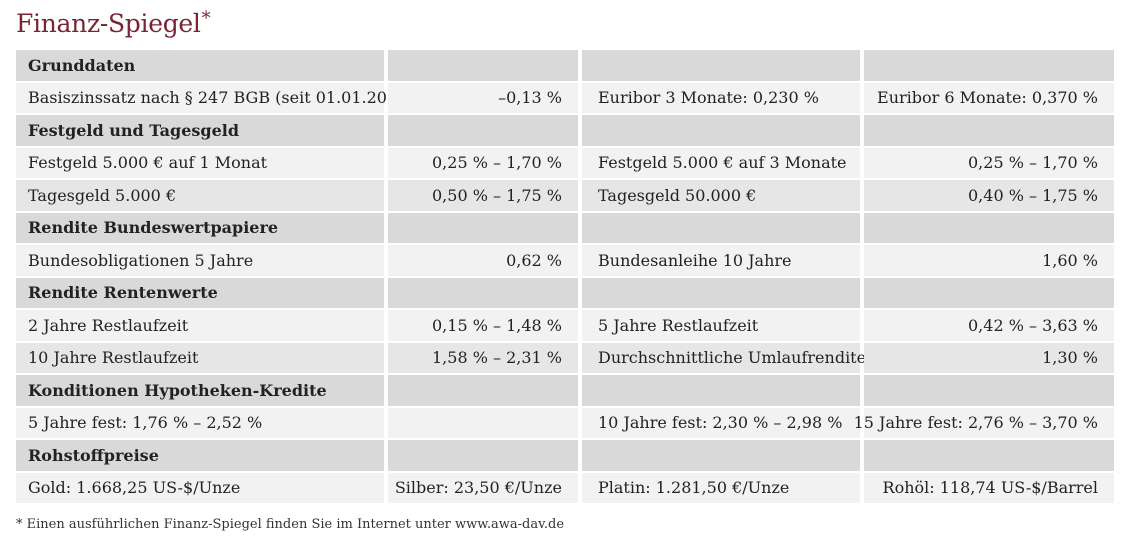  I want to click on table-cell: Festgeld 5.000 € auf 3 Monate, so click(721, 162).